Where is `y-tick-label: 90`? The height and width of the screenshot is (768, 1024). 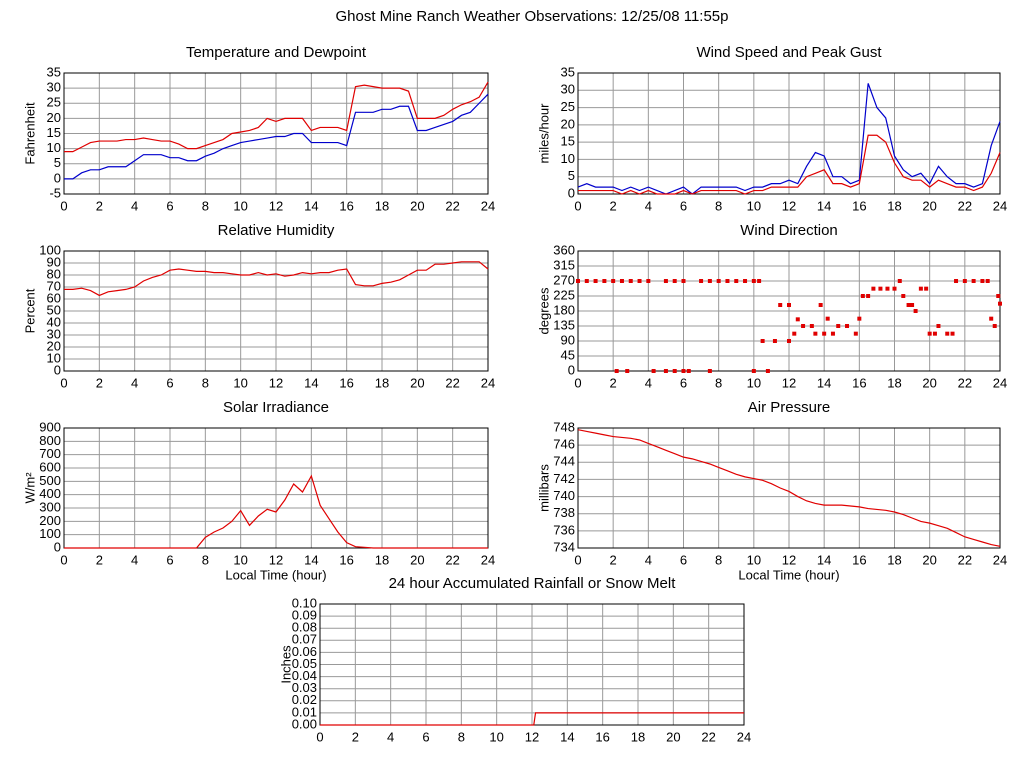
y-tick-label: 90 is located at coordinates (568, 339).